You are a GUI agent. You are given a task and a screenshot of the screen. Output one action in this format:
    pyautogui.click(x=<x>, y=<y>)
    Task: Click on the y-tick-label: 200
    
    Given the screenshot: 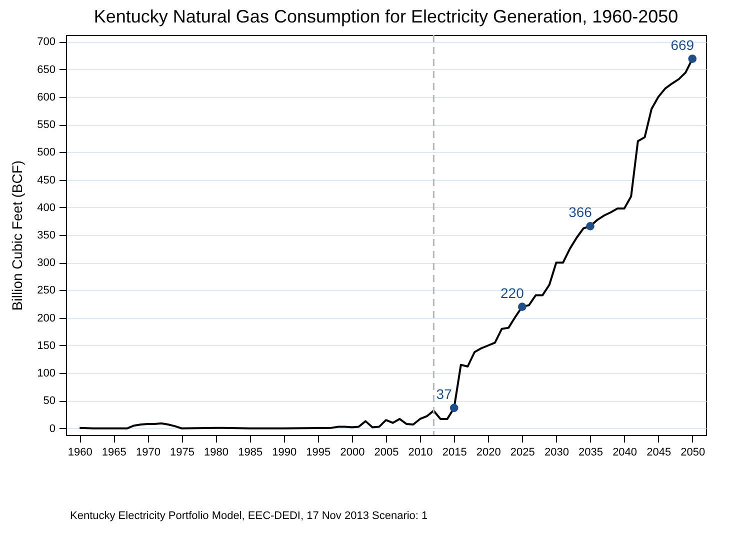 What is the action you would take?
    pyautogui.click(x=46, y=318)
    